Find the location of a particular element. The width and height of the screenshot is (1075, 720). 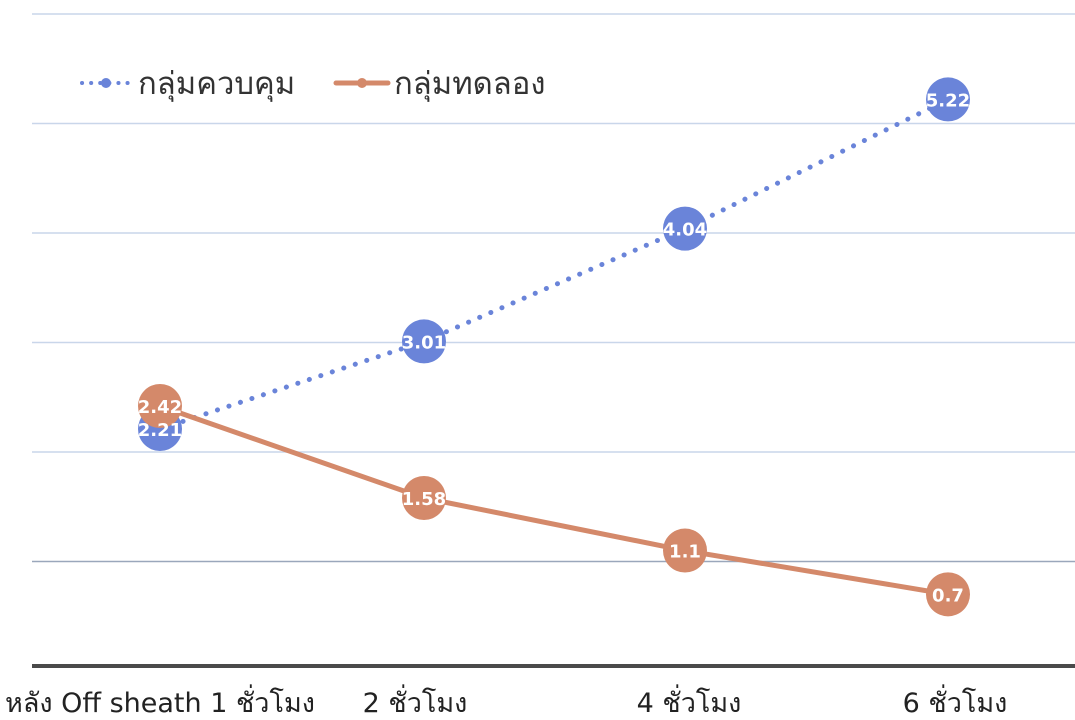

x-tick-label: 6 ชั่วโมง is located at coordinates (955, 701).